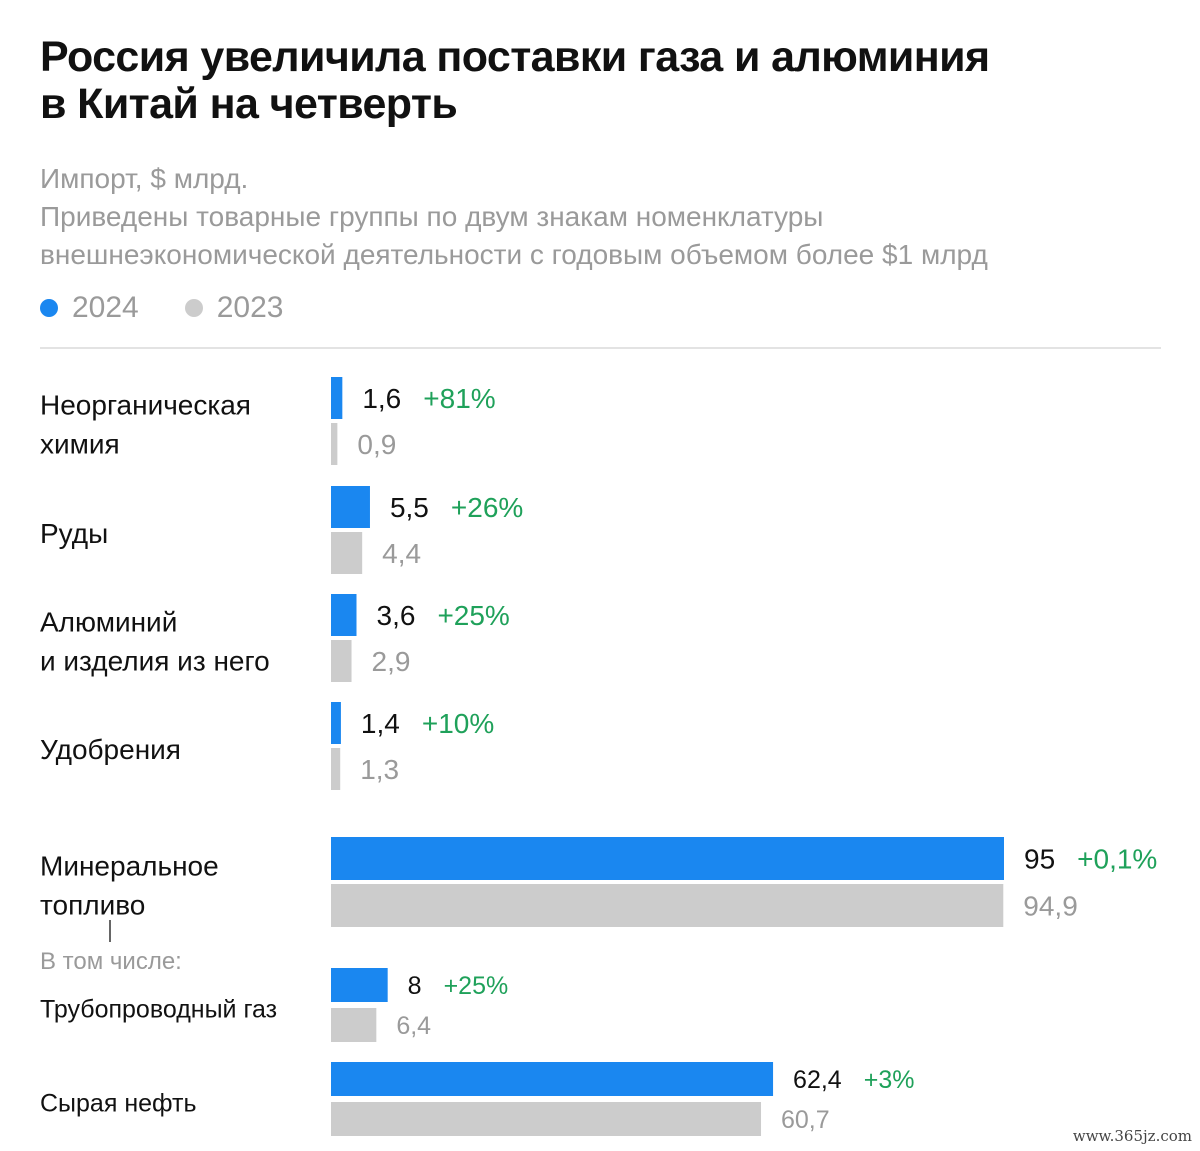 This screenshot has height=1151, width=1200. What do you see at coordinates (415, 986) in the screenshot?
I see `value-label-2024-cat-6: 8` at bounding box center [415, 986].